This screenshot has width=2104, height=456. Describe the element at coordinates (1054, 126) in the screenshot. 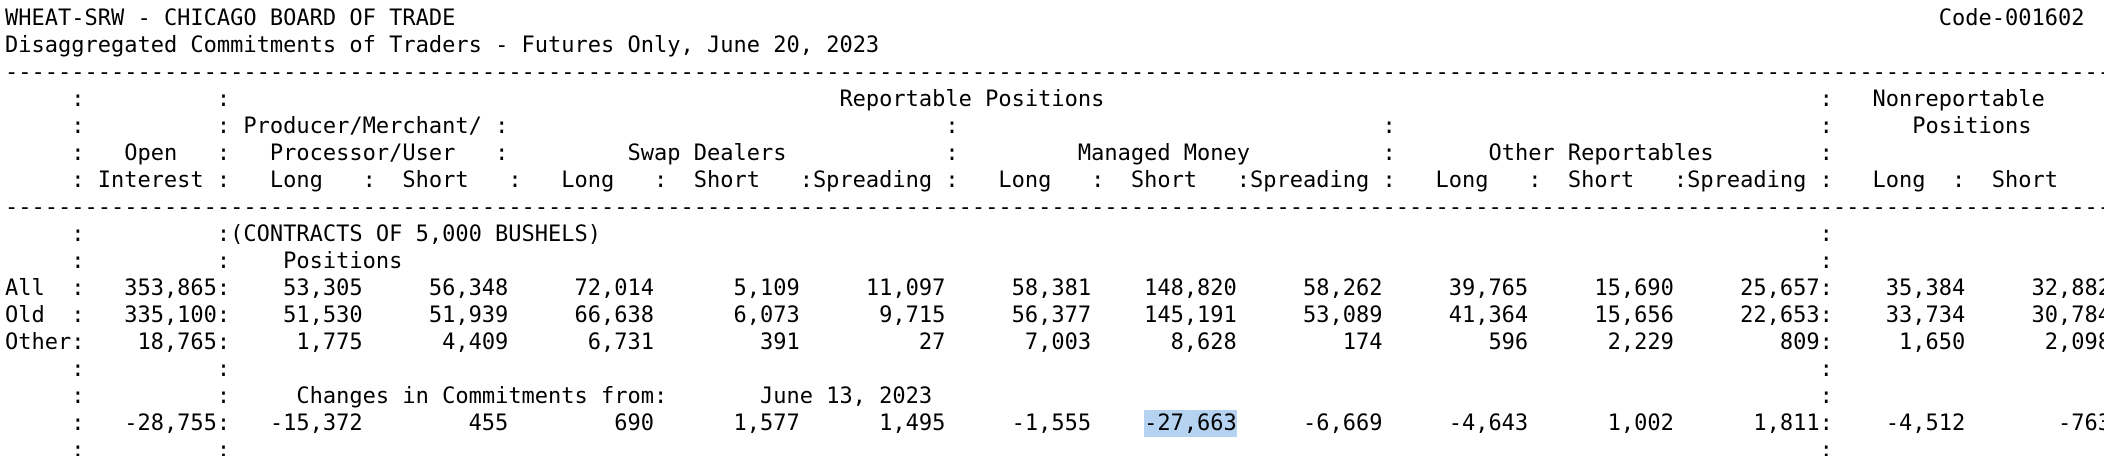

I see `header-row-2: :::::: Producer/Merchant/Positions` at that location.